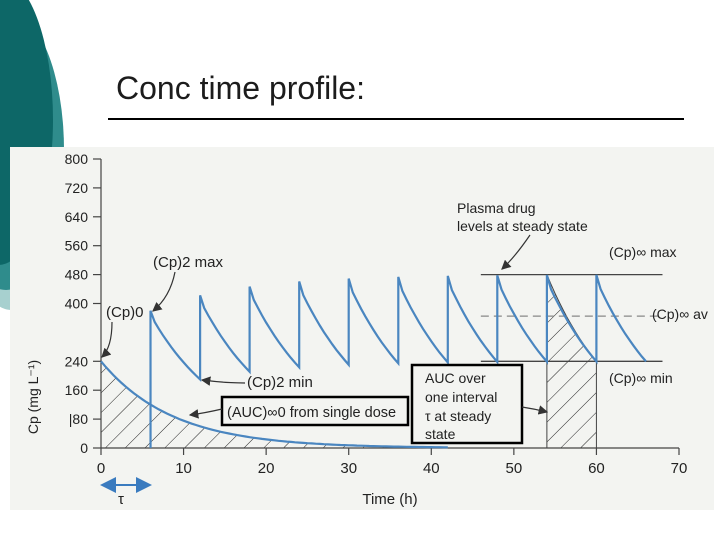 This screenshot has width=720, height=540. I want to click on auc-single-label: (AUC)∞0 from single dose, so click(311, 413).